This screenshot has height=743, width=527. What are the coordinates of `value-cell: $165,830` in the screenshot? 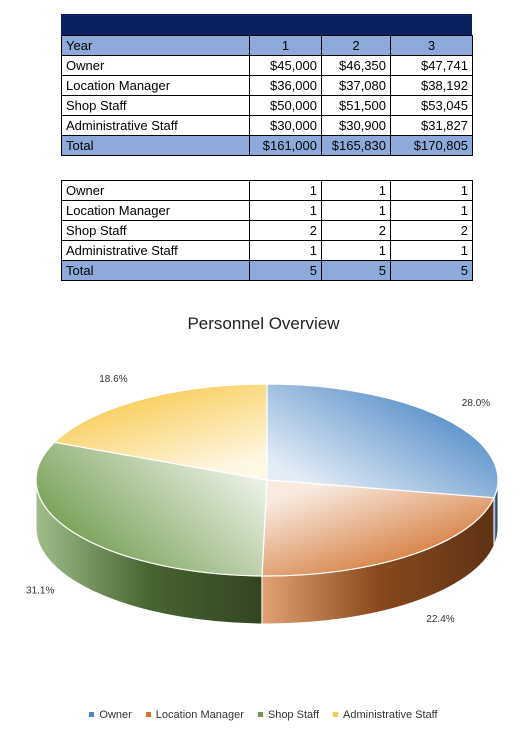 It's located at (356, 145).